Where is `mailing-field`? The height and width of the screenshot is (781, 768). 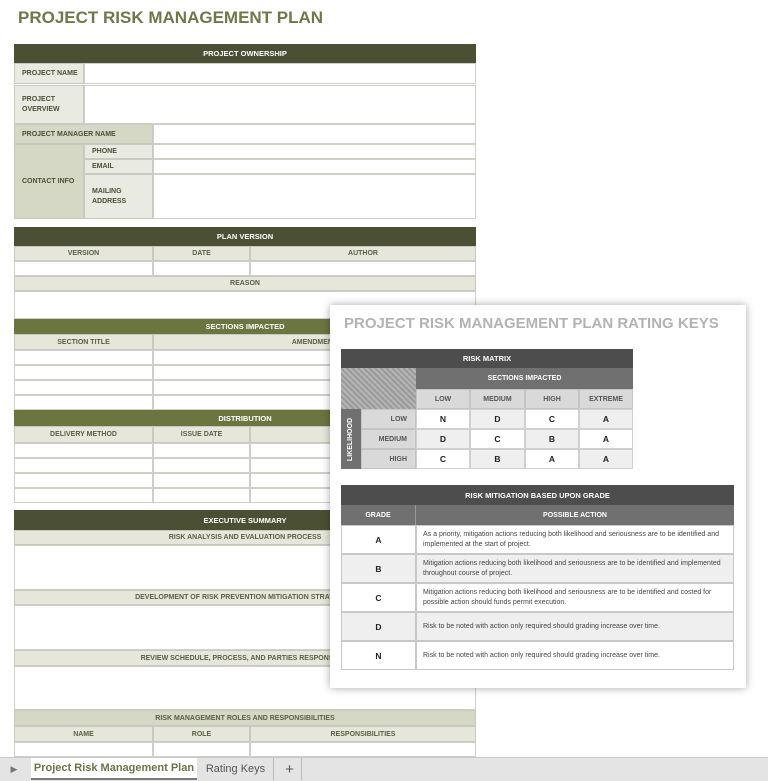
mailing-field is located at coordinates (314, 196).